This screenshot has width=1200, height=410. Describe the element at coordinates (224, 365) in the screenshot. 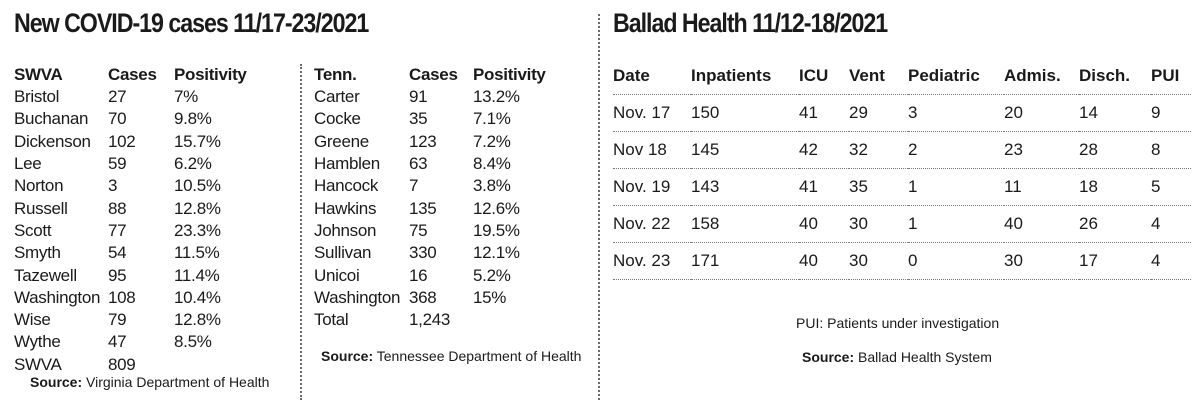

I see `swva-row-cell` at that location.